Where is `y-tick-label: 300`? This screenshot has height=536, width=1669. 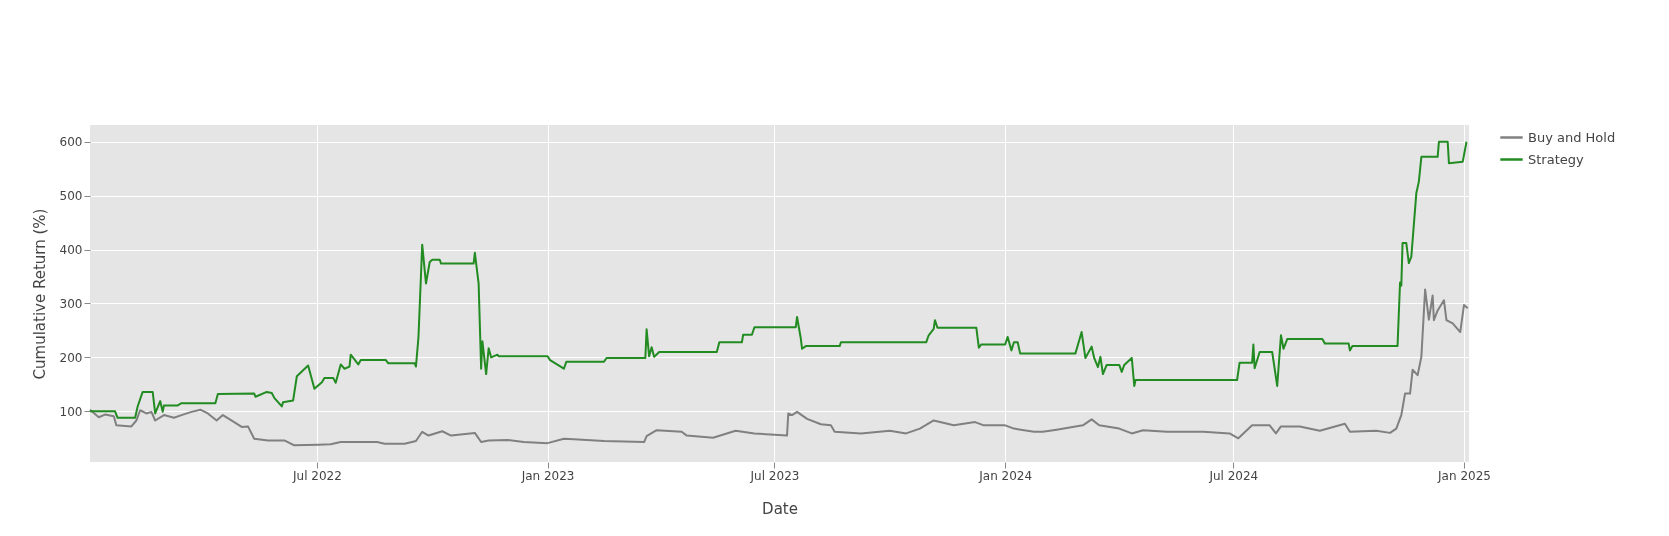 y-tick-label: 300 is located at coordinates (71, 303).